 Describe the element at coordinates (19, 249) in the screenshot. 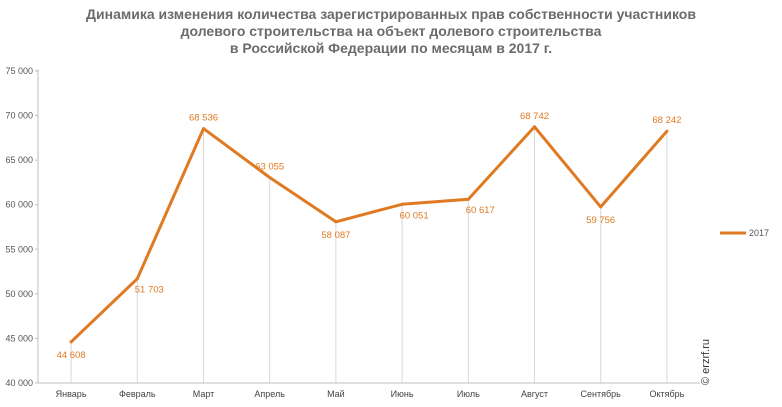

I see `y-tick-label-4: 55 000` at that location.